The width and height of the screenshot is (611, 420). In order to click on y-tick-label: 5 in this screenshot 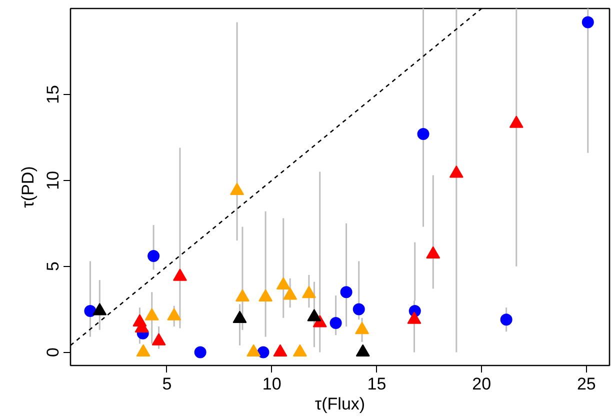, I will do `click(53, 267)`.